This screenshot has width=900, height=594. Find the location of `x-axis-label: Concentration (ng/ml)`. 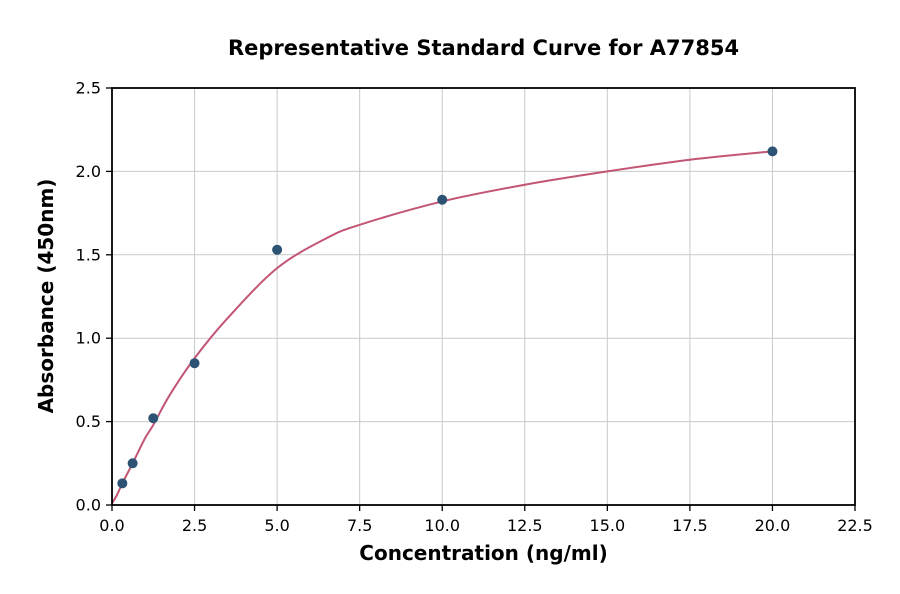

x-axis-label: Concentration (ng/ml) is located at coordinates (483, 553).